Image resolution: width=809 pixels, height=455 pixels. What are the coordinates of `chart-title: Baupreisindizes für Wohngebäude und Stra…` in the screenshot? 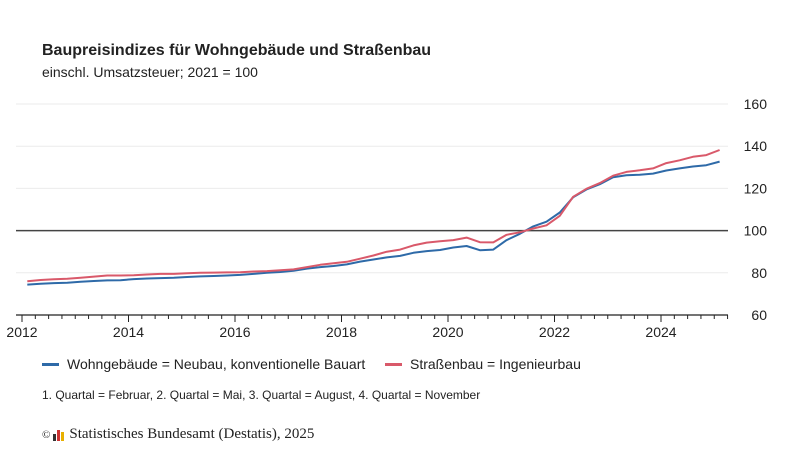 It's located at (237, 50).